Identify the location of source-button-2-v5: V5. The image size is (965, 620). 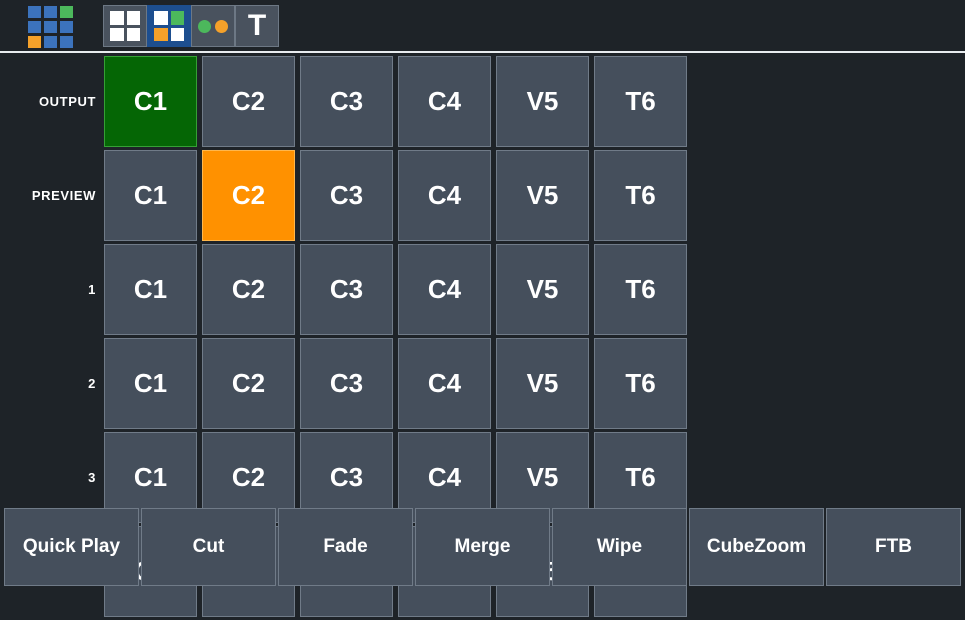
(542, 383).